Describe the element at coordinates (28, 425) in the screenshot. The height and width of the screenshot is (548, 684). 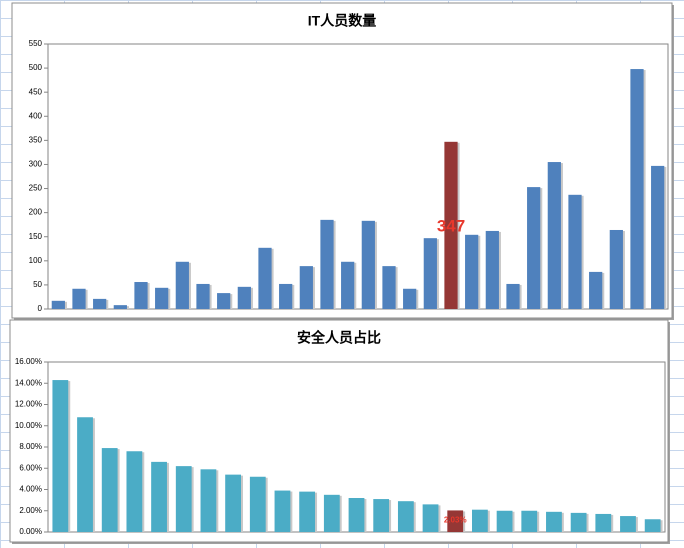
I see `y-tick-label: 10.00%` at that location.